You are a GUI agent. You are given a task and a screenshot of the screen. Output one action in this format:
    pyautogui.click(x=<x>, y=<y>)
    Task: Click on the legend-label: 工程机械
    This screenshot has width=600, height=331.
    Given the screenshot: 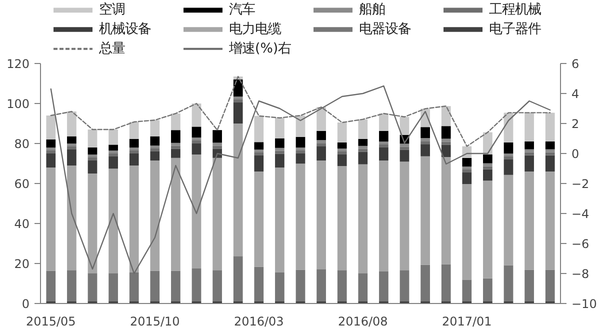 What is the action you would take?
    pyautogui.click(x=515, y=10)
    